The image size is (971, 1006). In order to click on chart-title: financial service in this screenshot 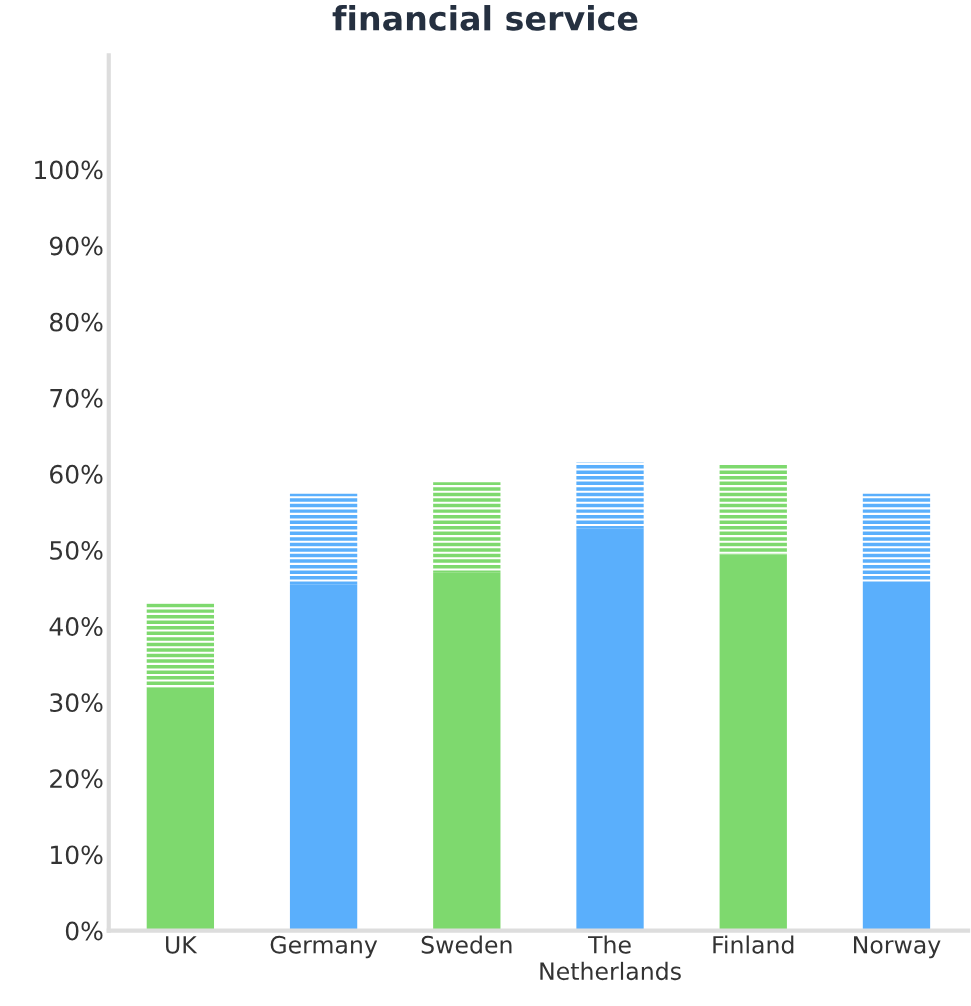, I will do `click(485, 18)`.